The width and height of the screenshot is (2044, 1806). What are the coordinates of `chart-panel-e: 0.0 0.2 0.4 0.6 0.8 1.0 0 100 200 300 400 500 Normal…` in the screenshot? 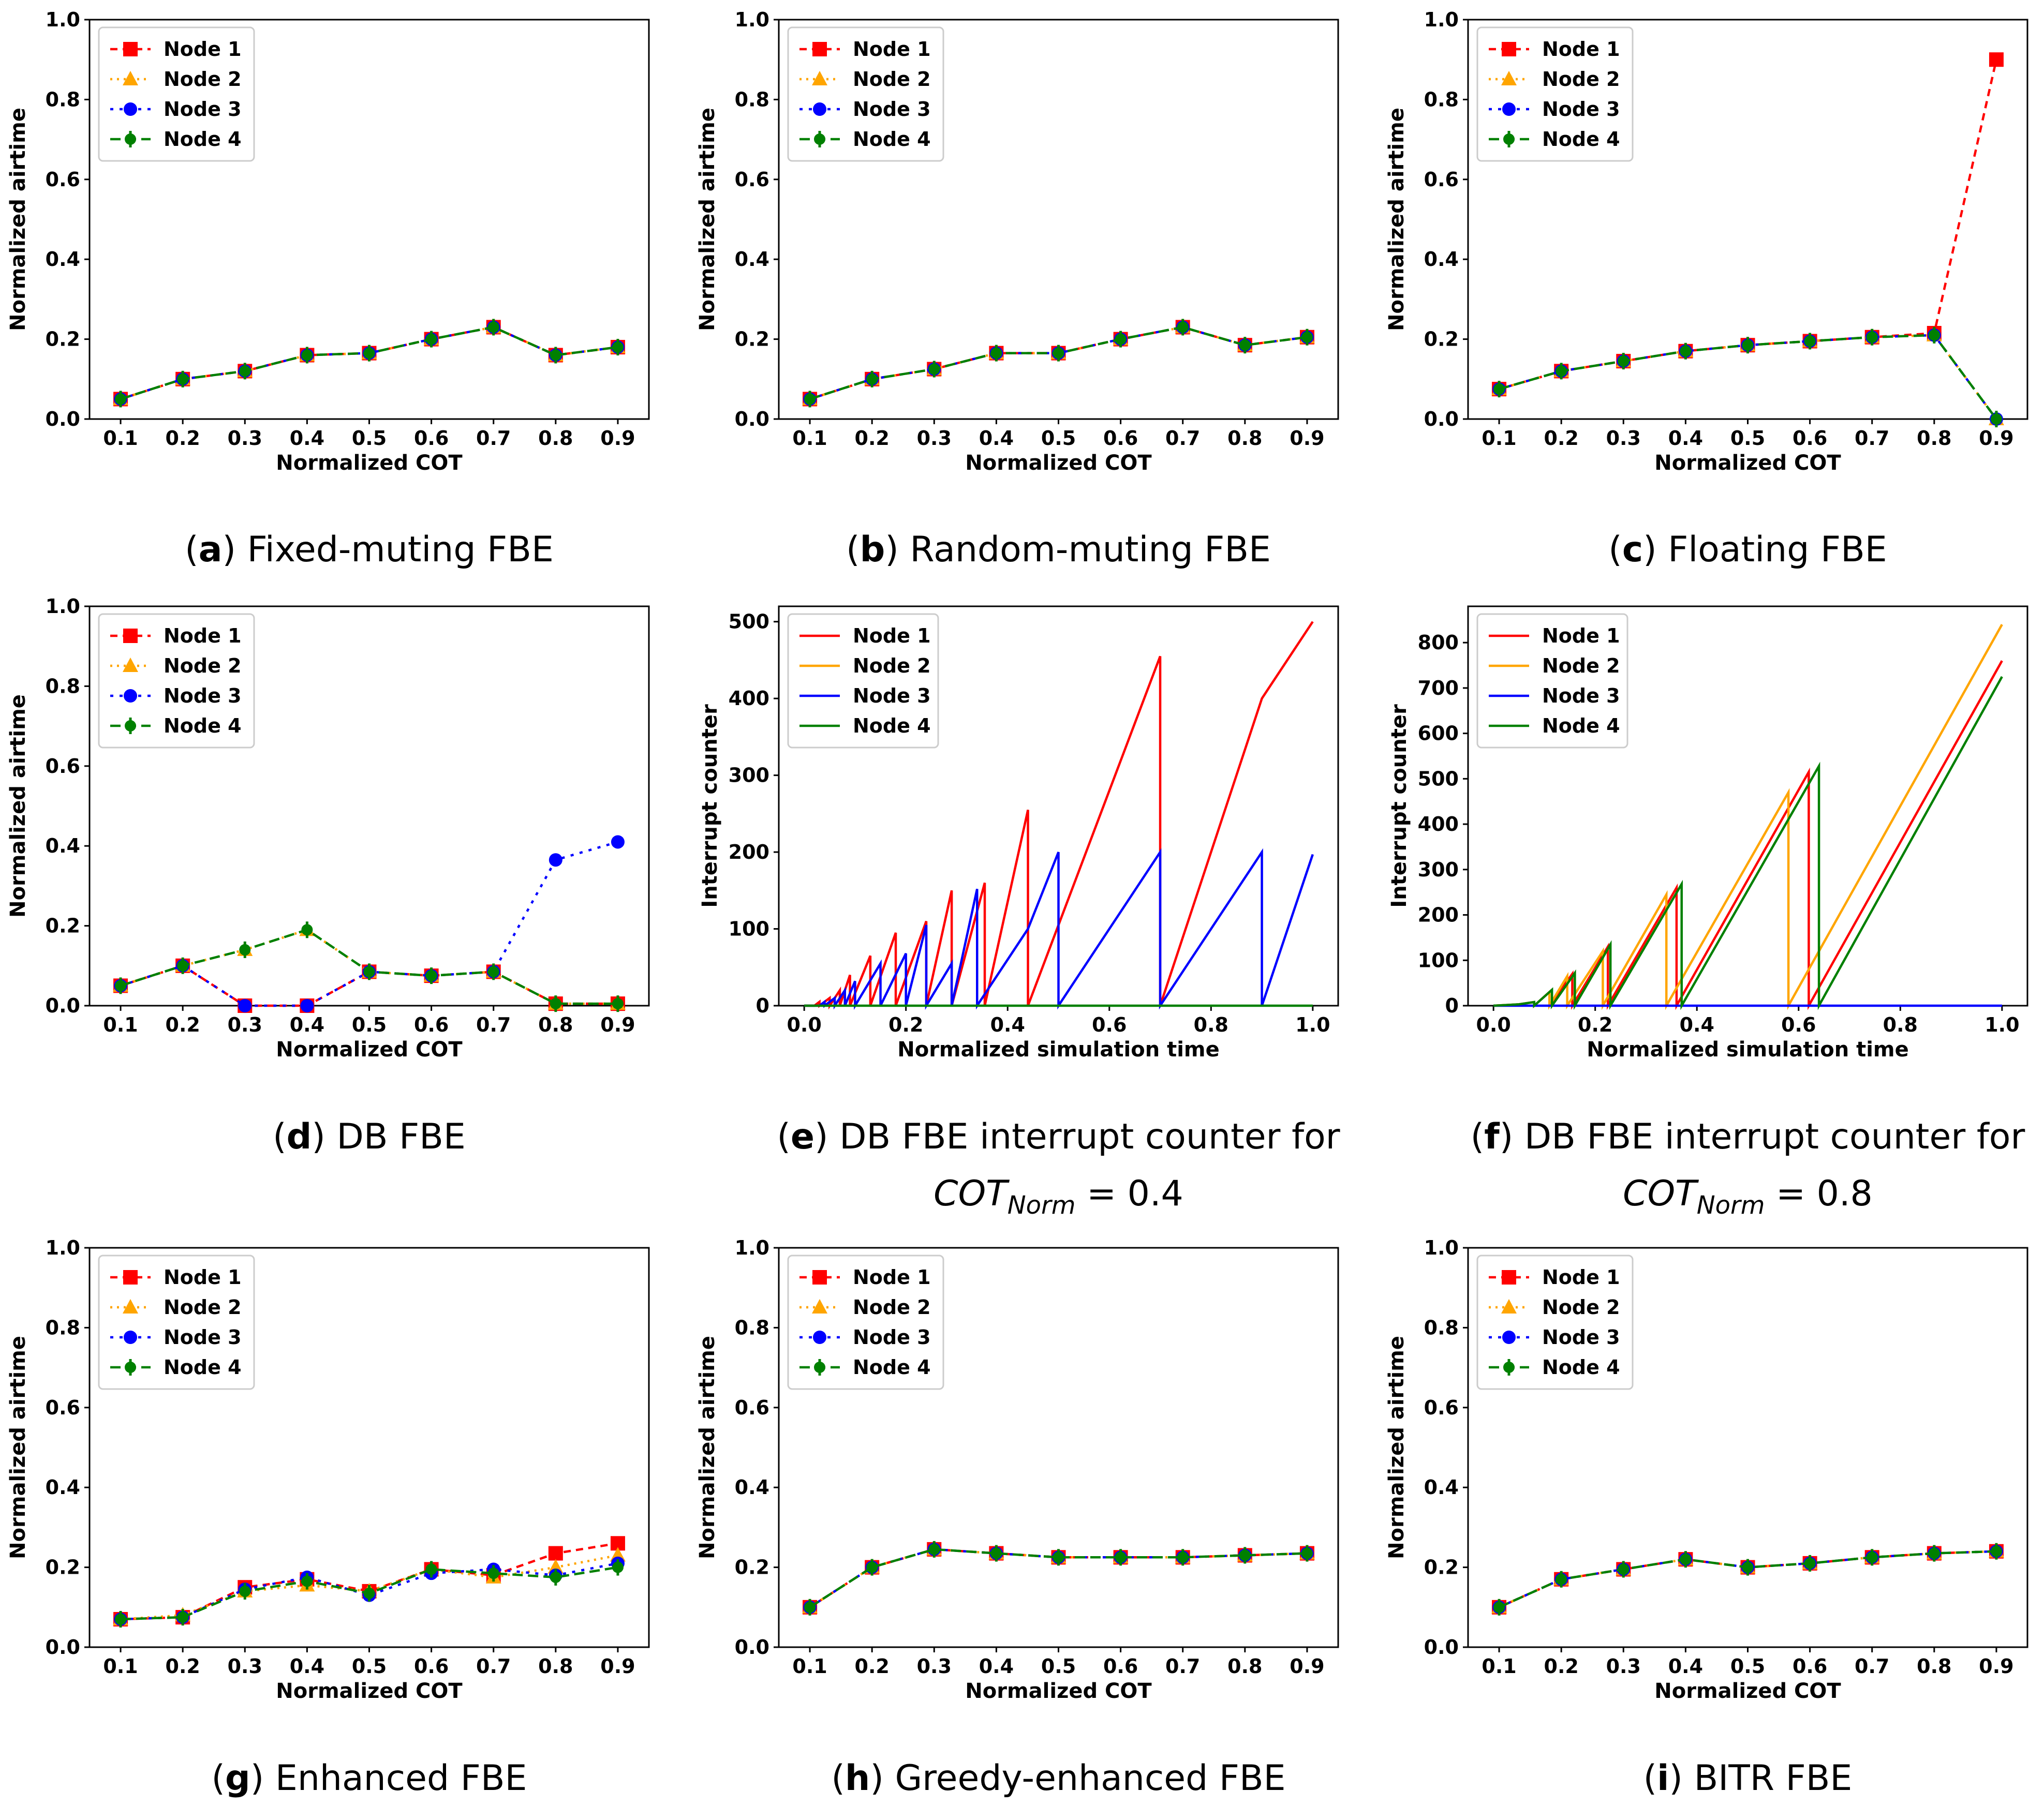 It's located at (1019, 912).